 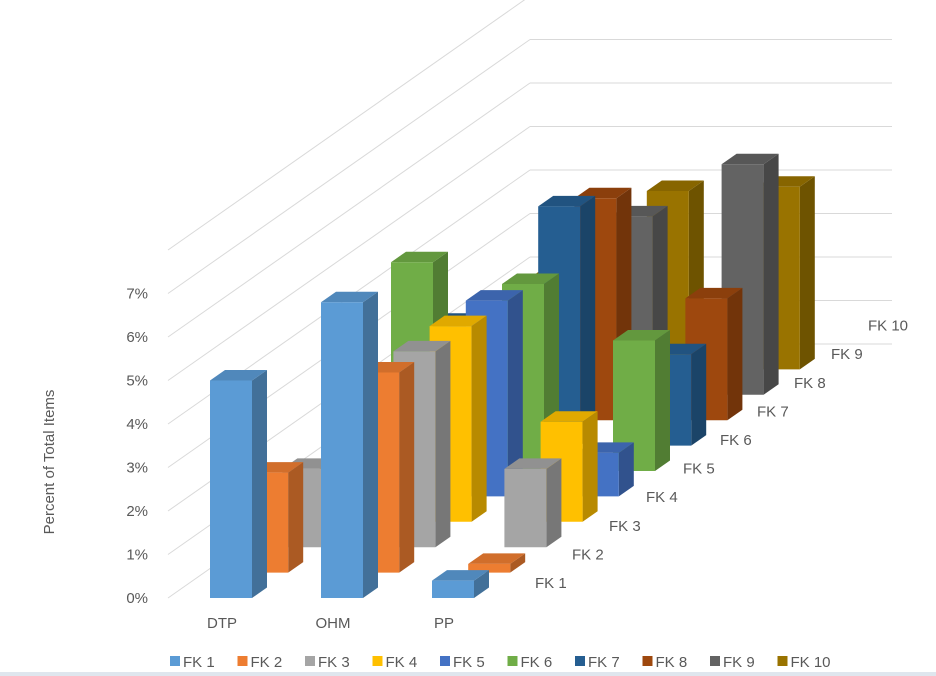 I want to click on category-label: OHM, so click(x=333, y=623).